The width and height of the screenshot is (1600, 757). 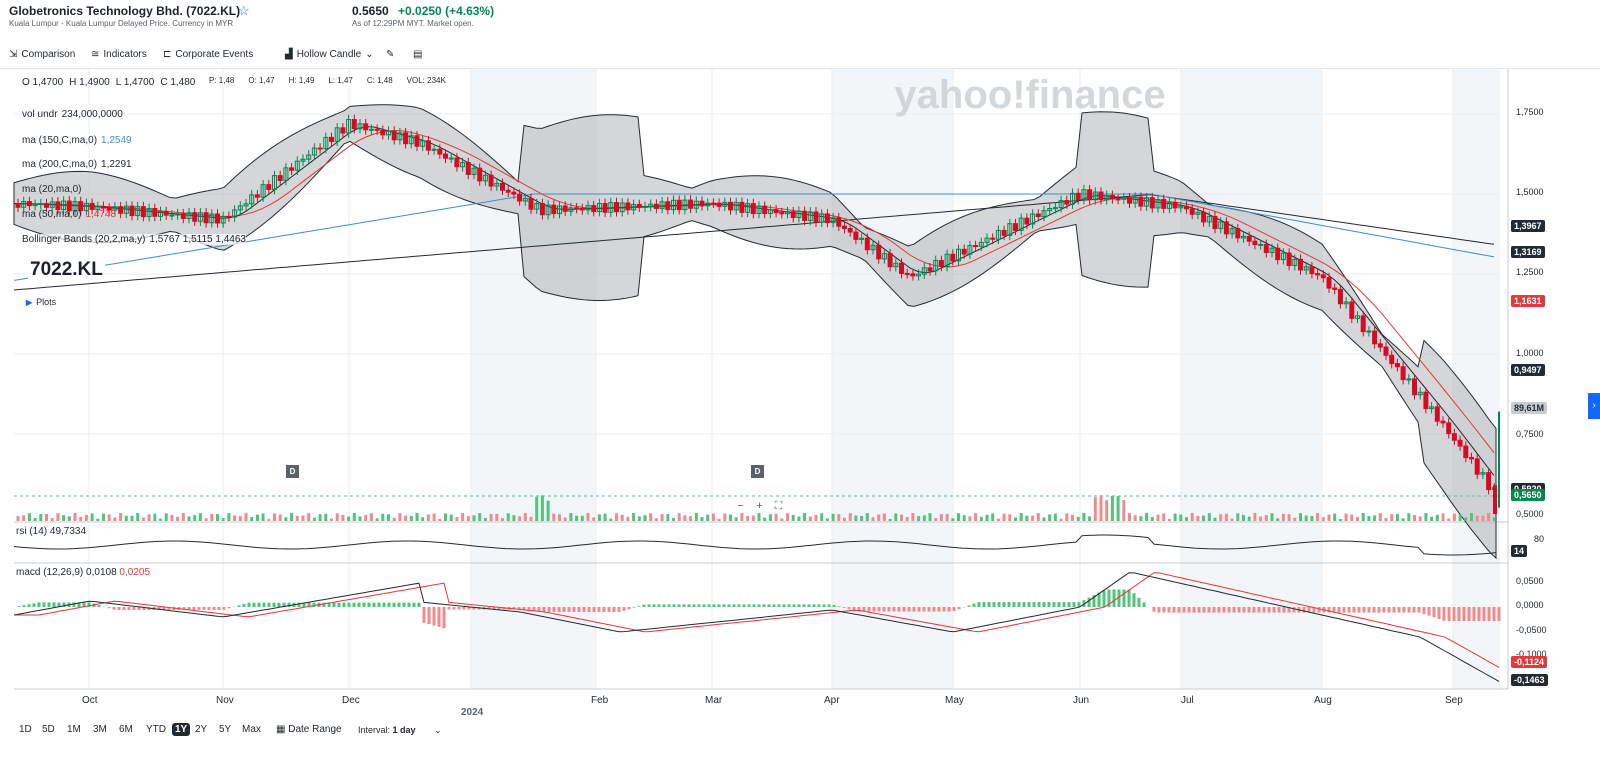 I want to click on date-range-button: ▦ Date Range, so click(x=309, y=729).